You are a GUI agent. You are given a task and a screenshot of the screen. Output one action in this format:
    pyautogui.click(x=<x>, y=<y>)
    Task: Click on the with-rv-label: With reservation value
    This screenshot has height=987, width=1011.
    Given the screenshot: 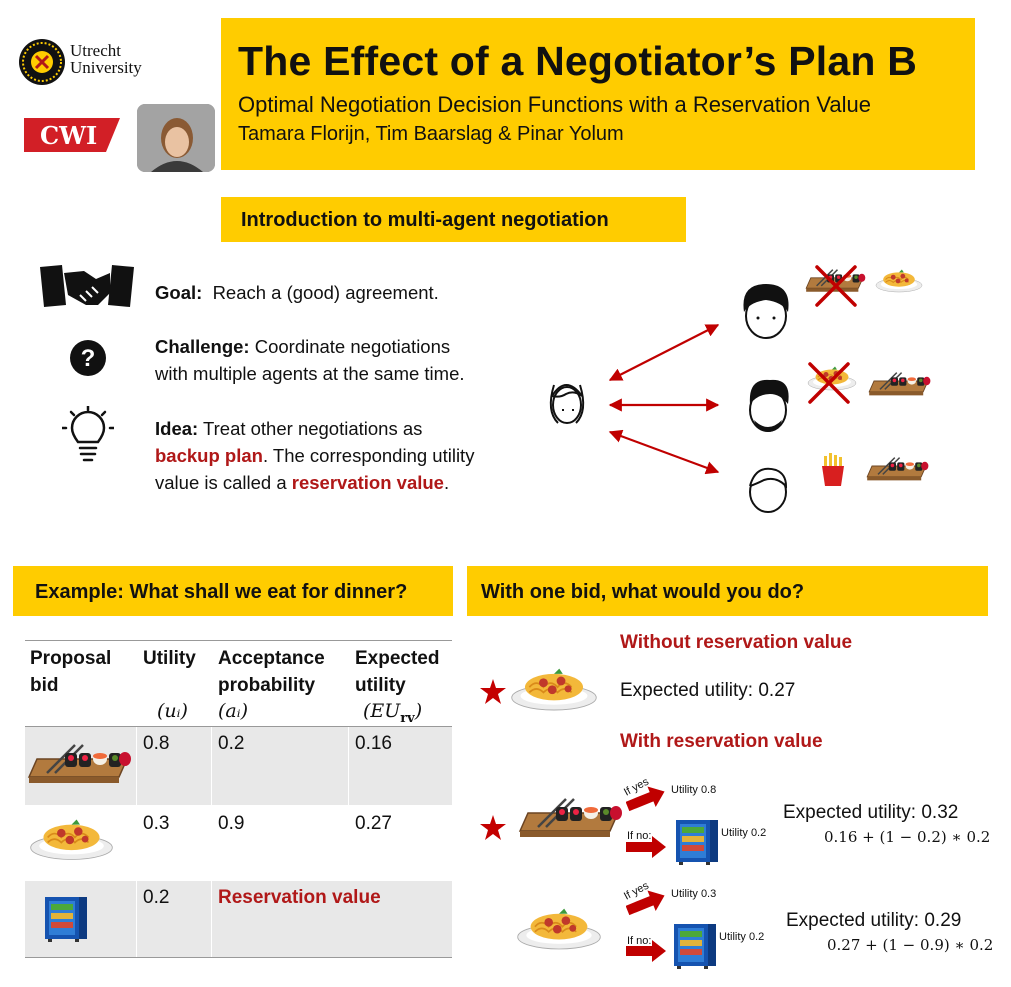 What is the action you would take?
    pyautogui.click(x=721, y=741)
    